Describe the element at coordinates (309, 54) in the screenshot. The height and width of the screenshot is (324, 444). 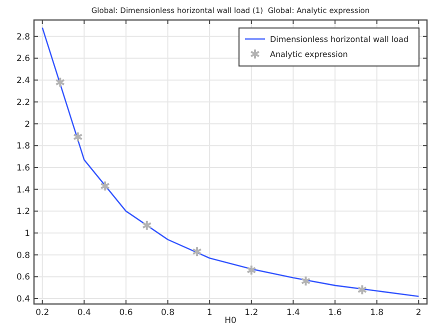
I see `legend-label: Analytic expression` at that location.